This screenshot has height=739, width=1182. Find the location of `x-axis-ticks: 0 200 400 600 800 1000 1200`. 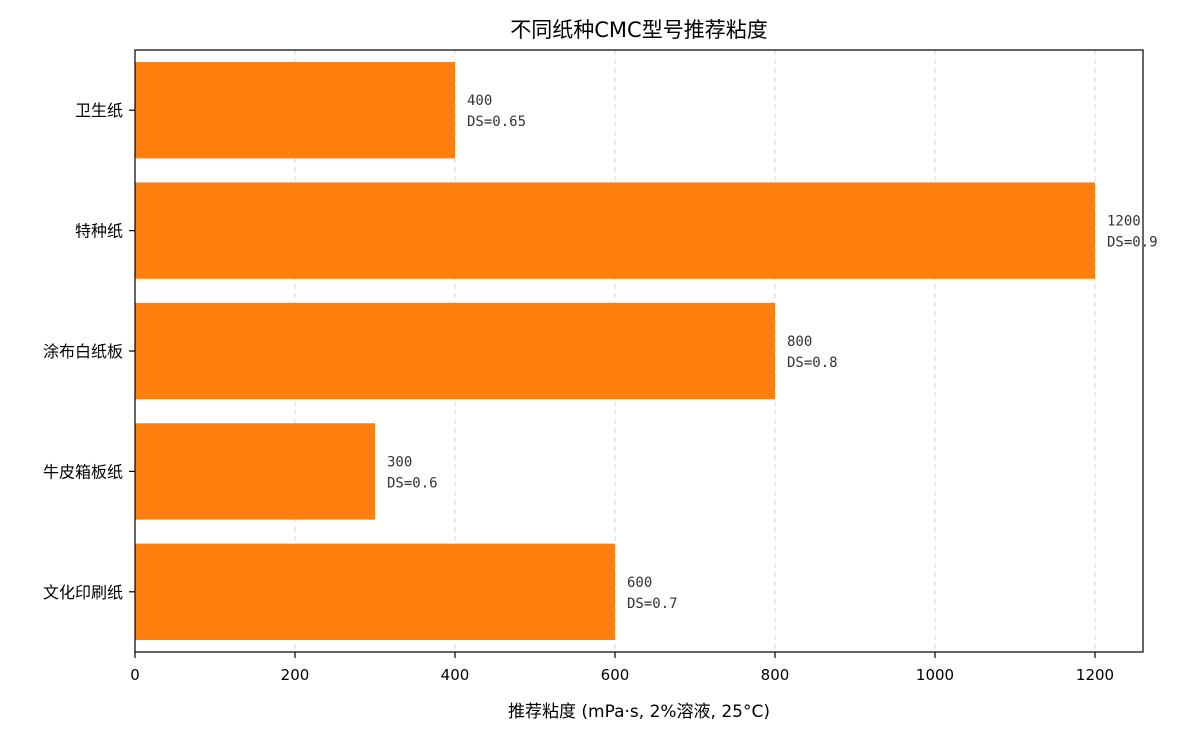

x-axis-ticks: 0 200 400 600 800 1000 1200 is located at coordinates (622, 668).